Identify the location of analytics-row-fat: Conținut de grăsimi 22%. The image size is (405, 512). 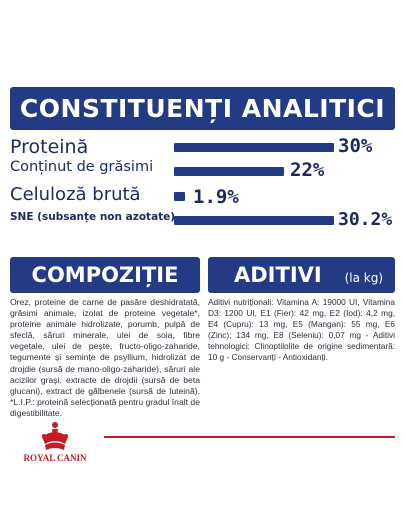
(202, 175).